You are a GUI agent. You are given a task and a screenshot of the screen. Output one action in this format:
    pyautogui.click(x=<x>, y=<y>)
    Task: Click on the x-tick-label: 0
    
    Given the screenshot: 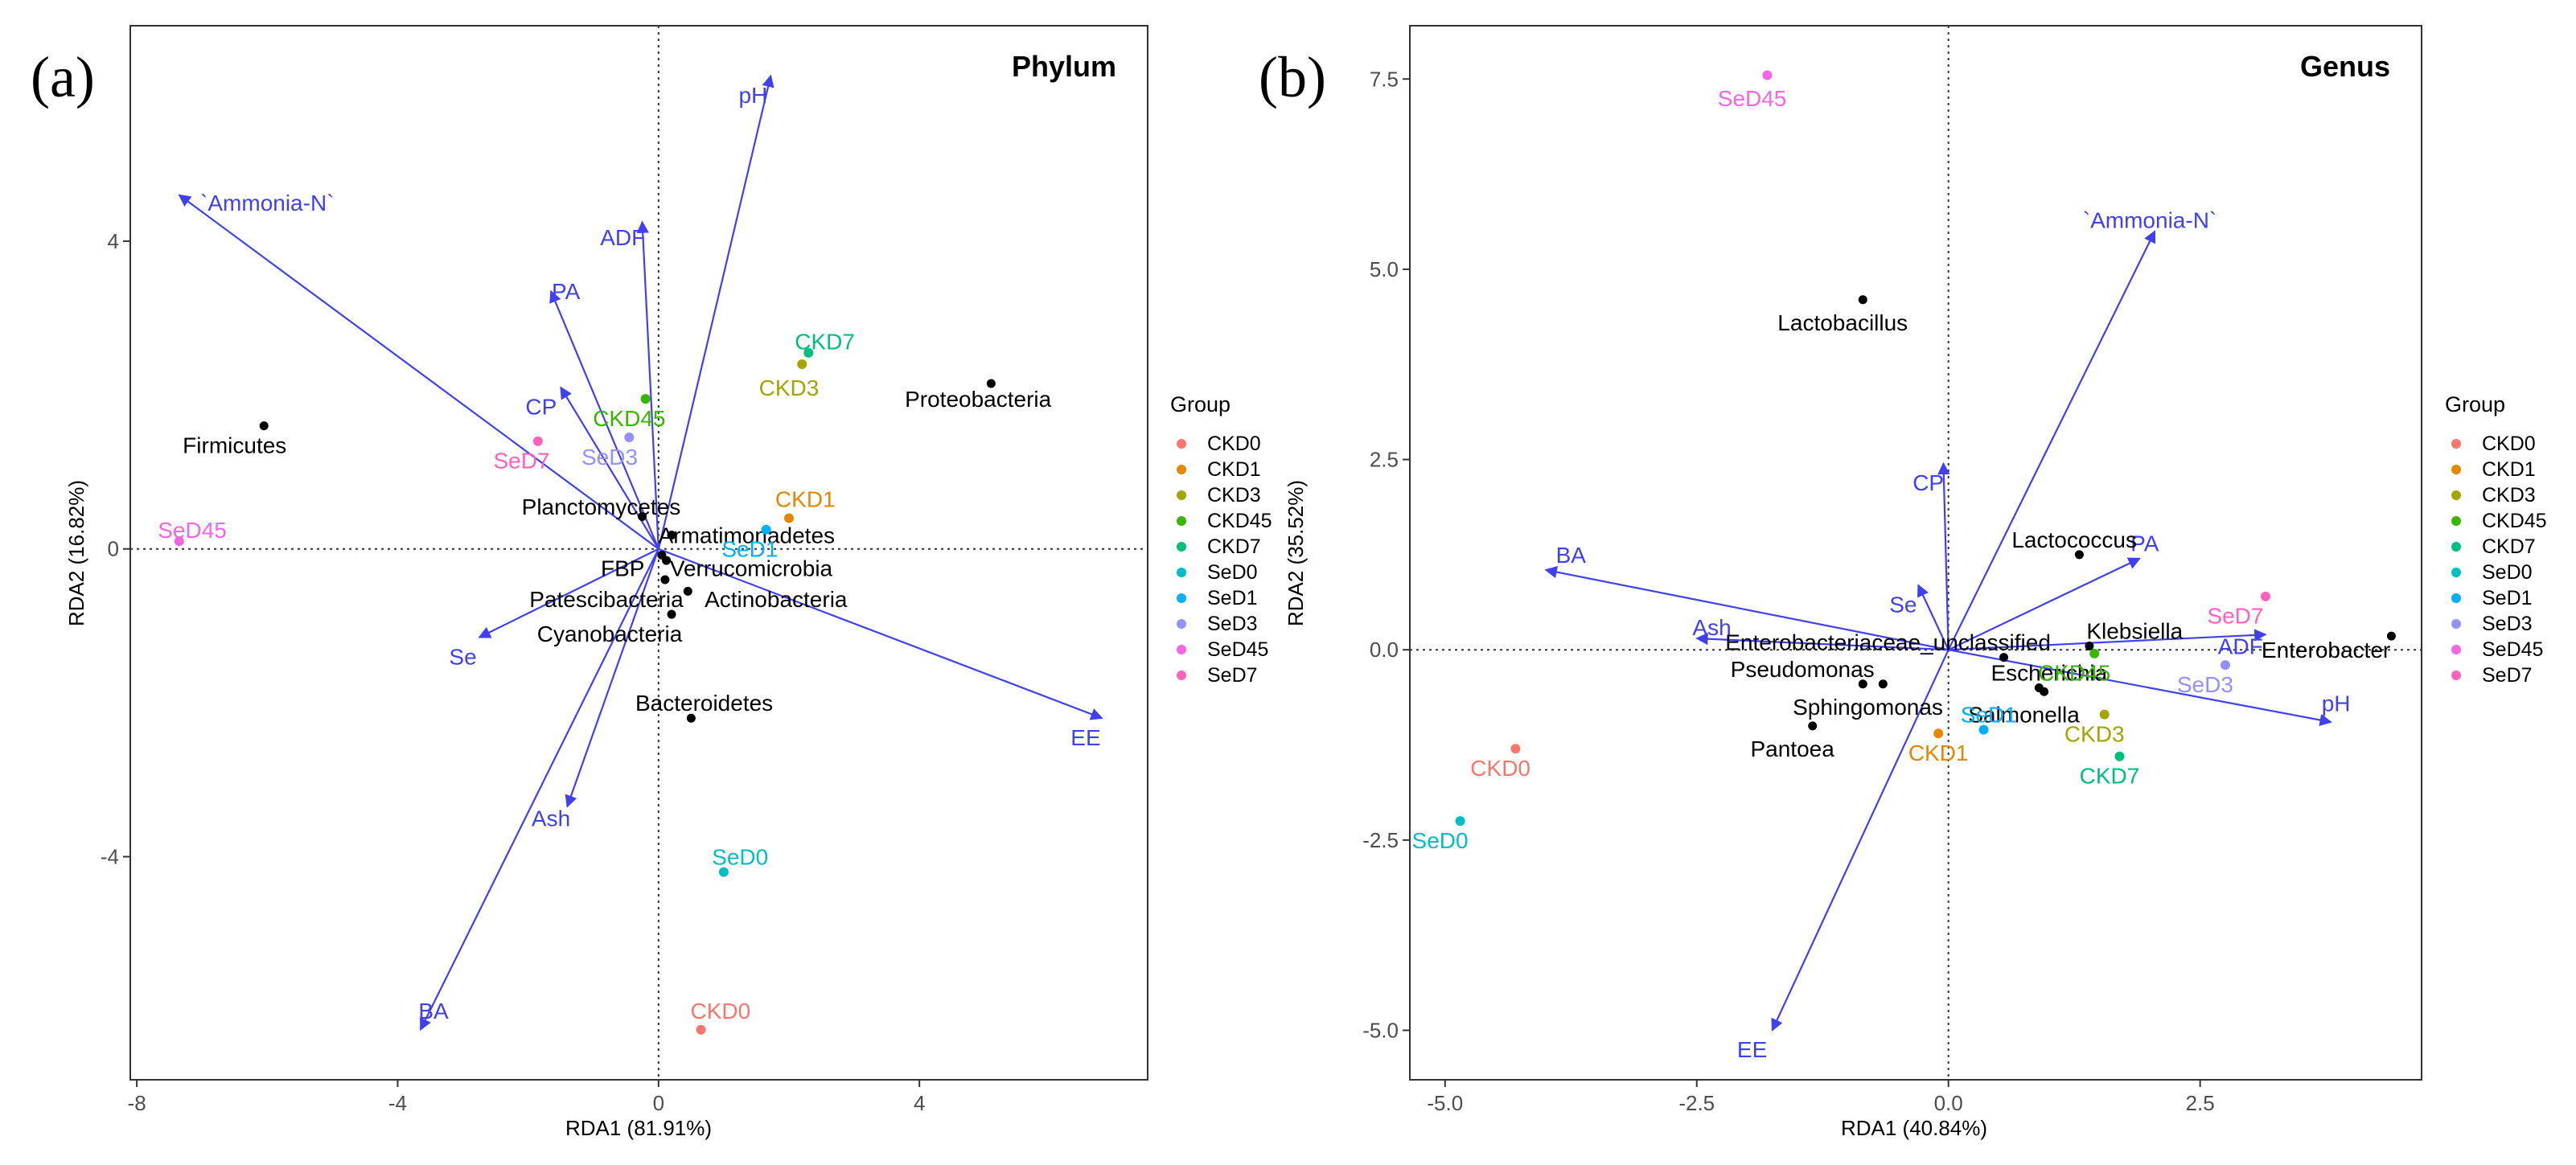 What is the action you would take?
    pyautogui.click(x=658, y=1103)
    